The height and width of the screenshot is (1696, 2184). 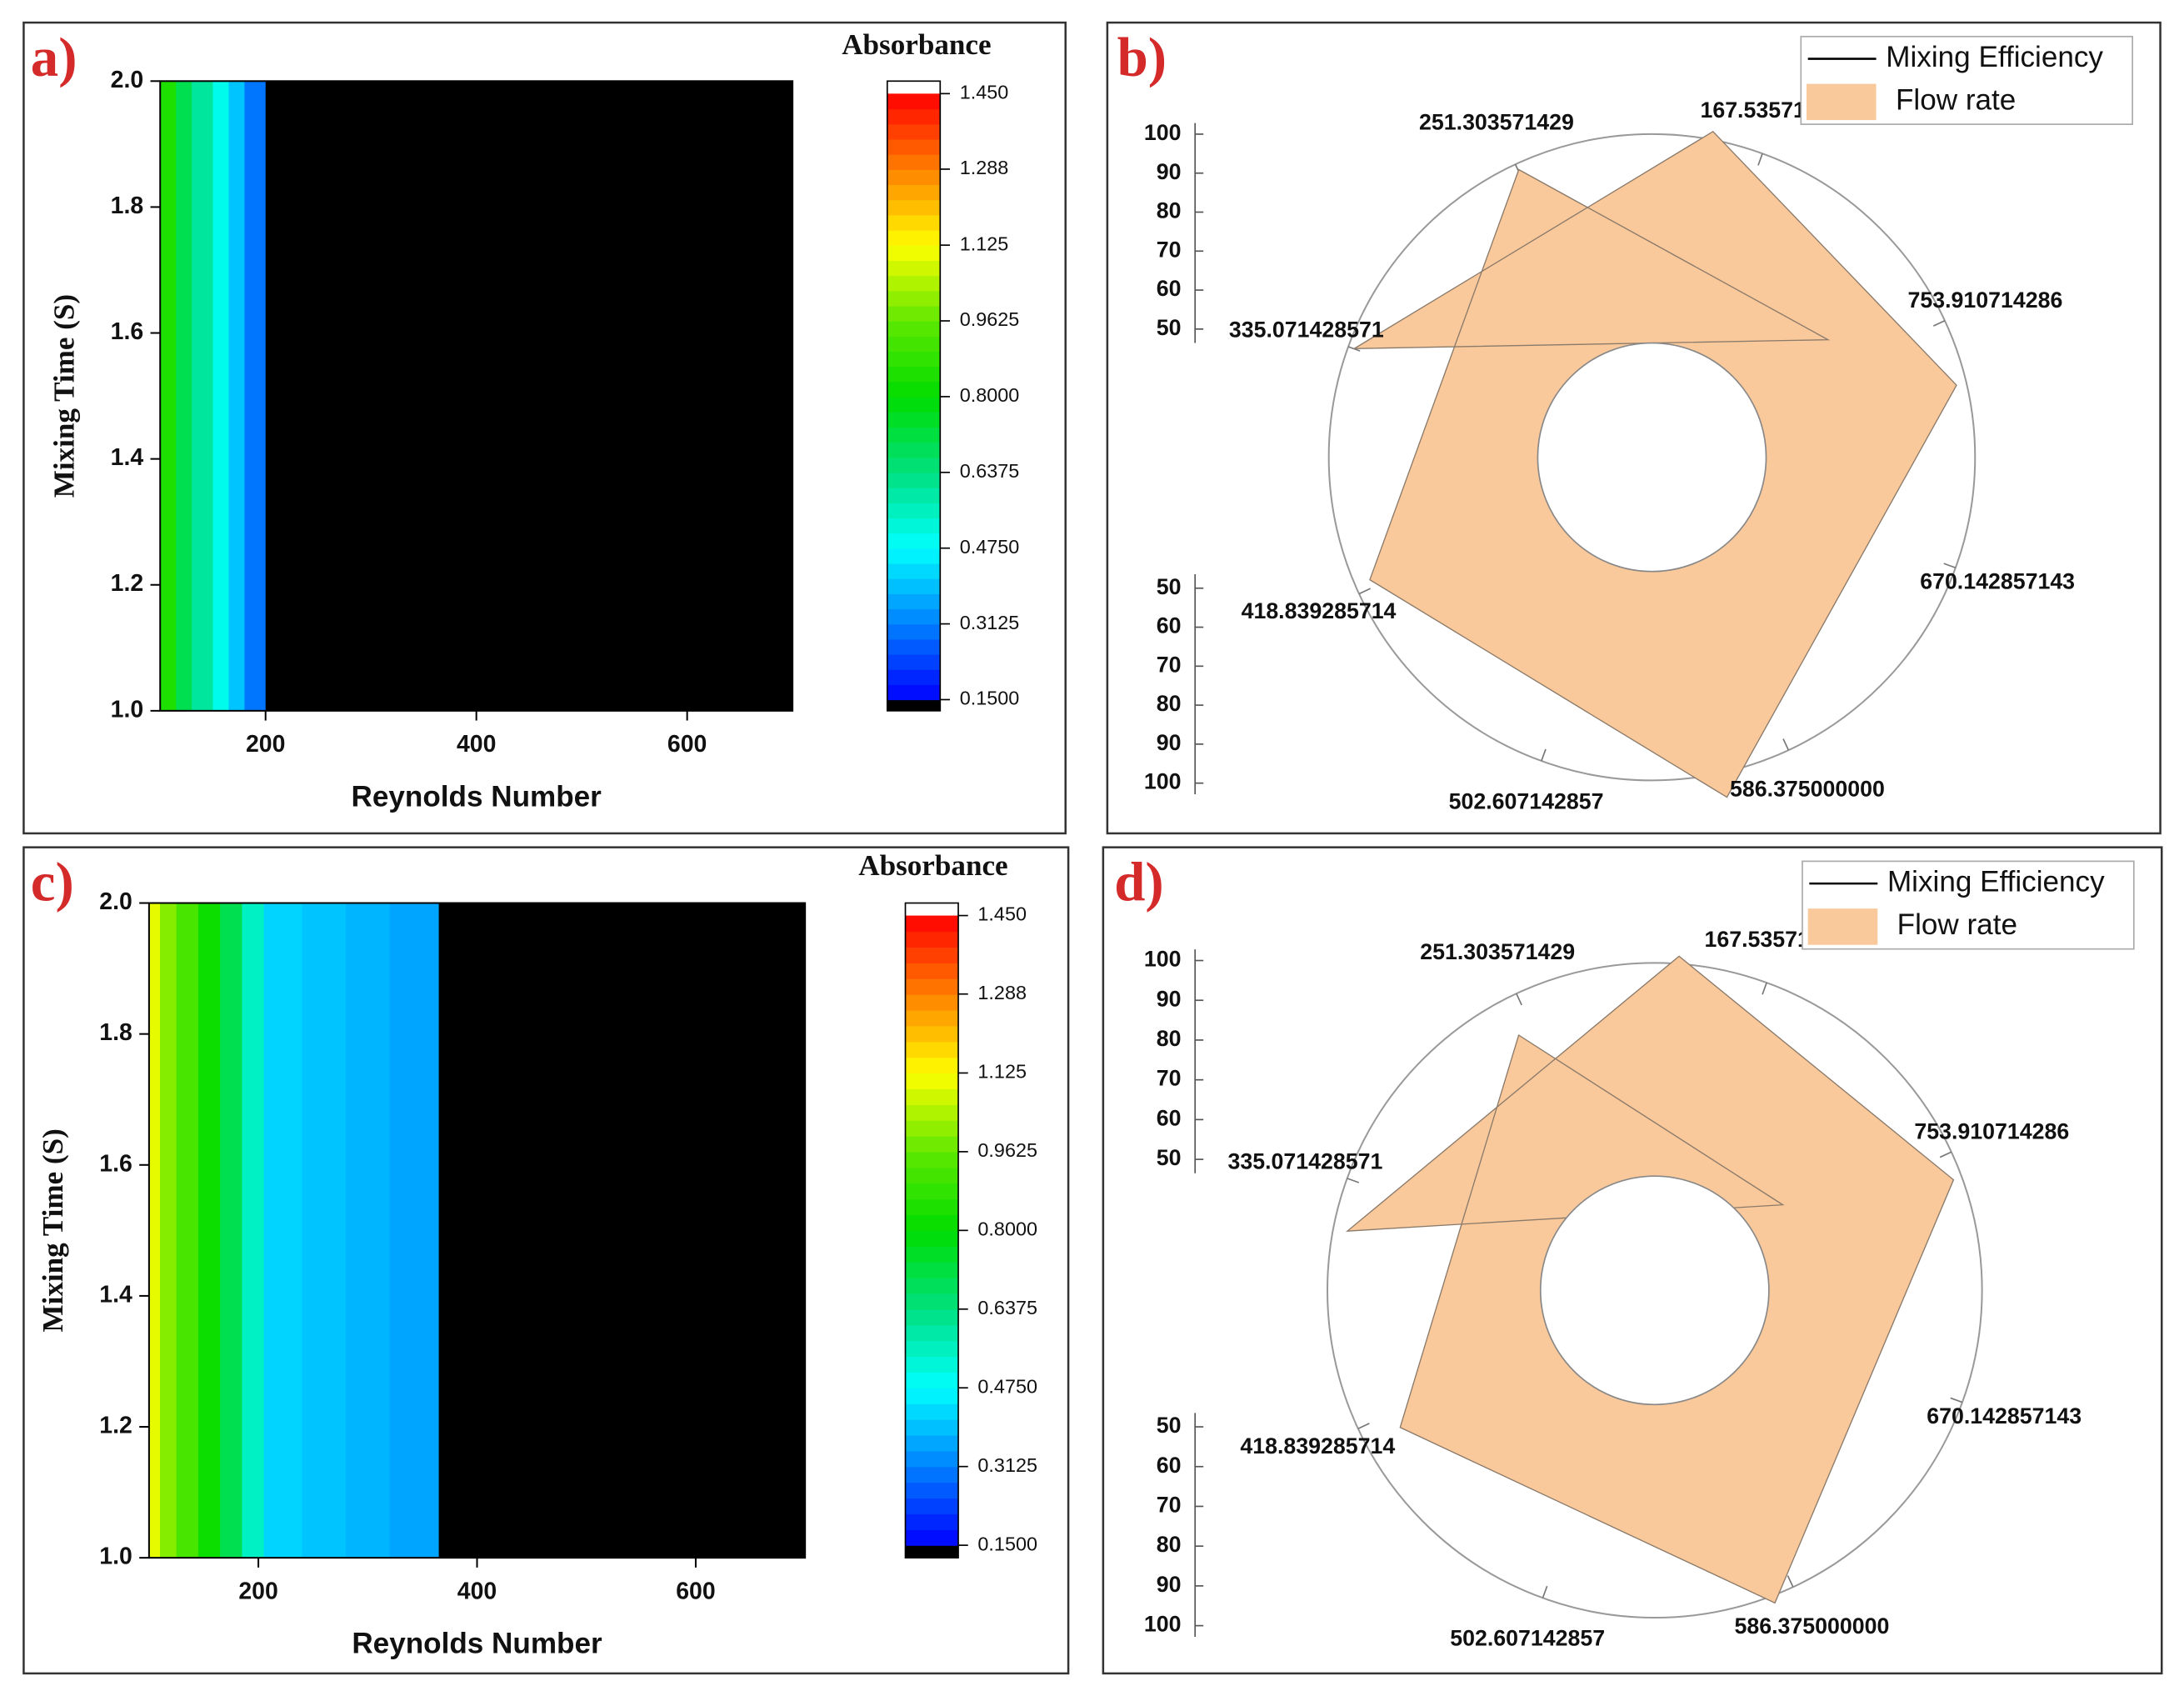 I want to click on colorbar-title: Absorbance, so click(x=916, y=44).